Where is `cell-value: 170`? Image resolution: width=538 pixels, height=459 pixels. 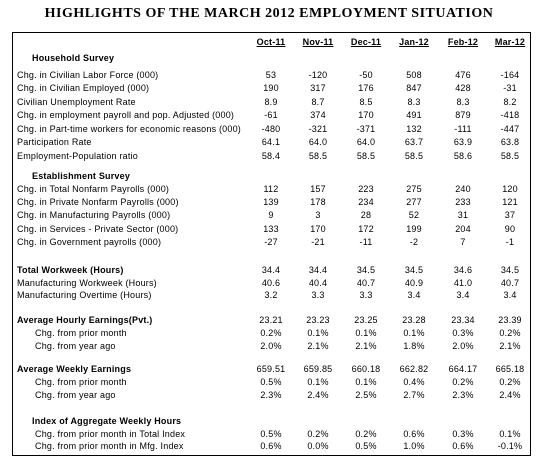 cell-value: 170 is located at coordinates (318, 229).